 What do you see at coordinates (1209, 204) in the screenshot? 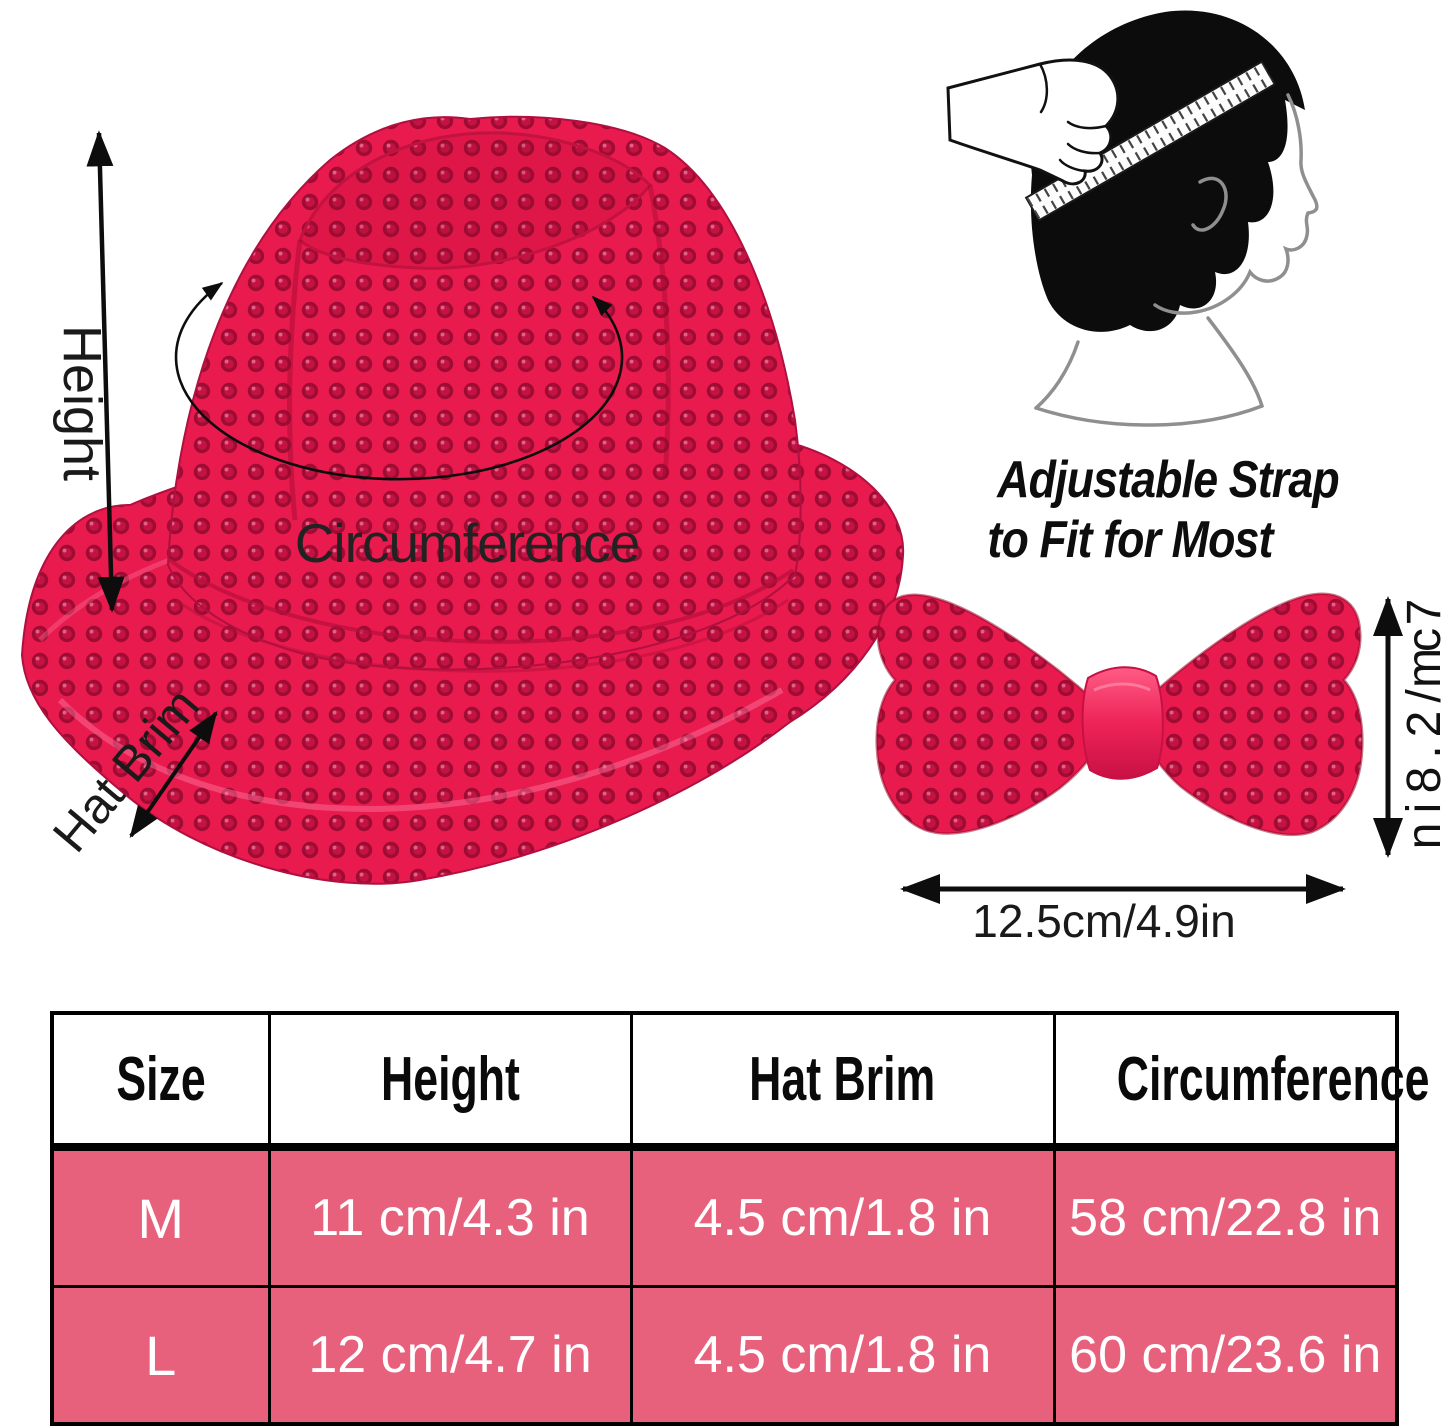
I see `ear-outline` at bounding box center [1209, 204].